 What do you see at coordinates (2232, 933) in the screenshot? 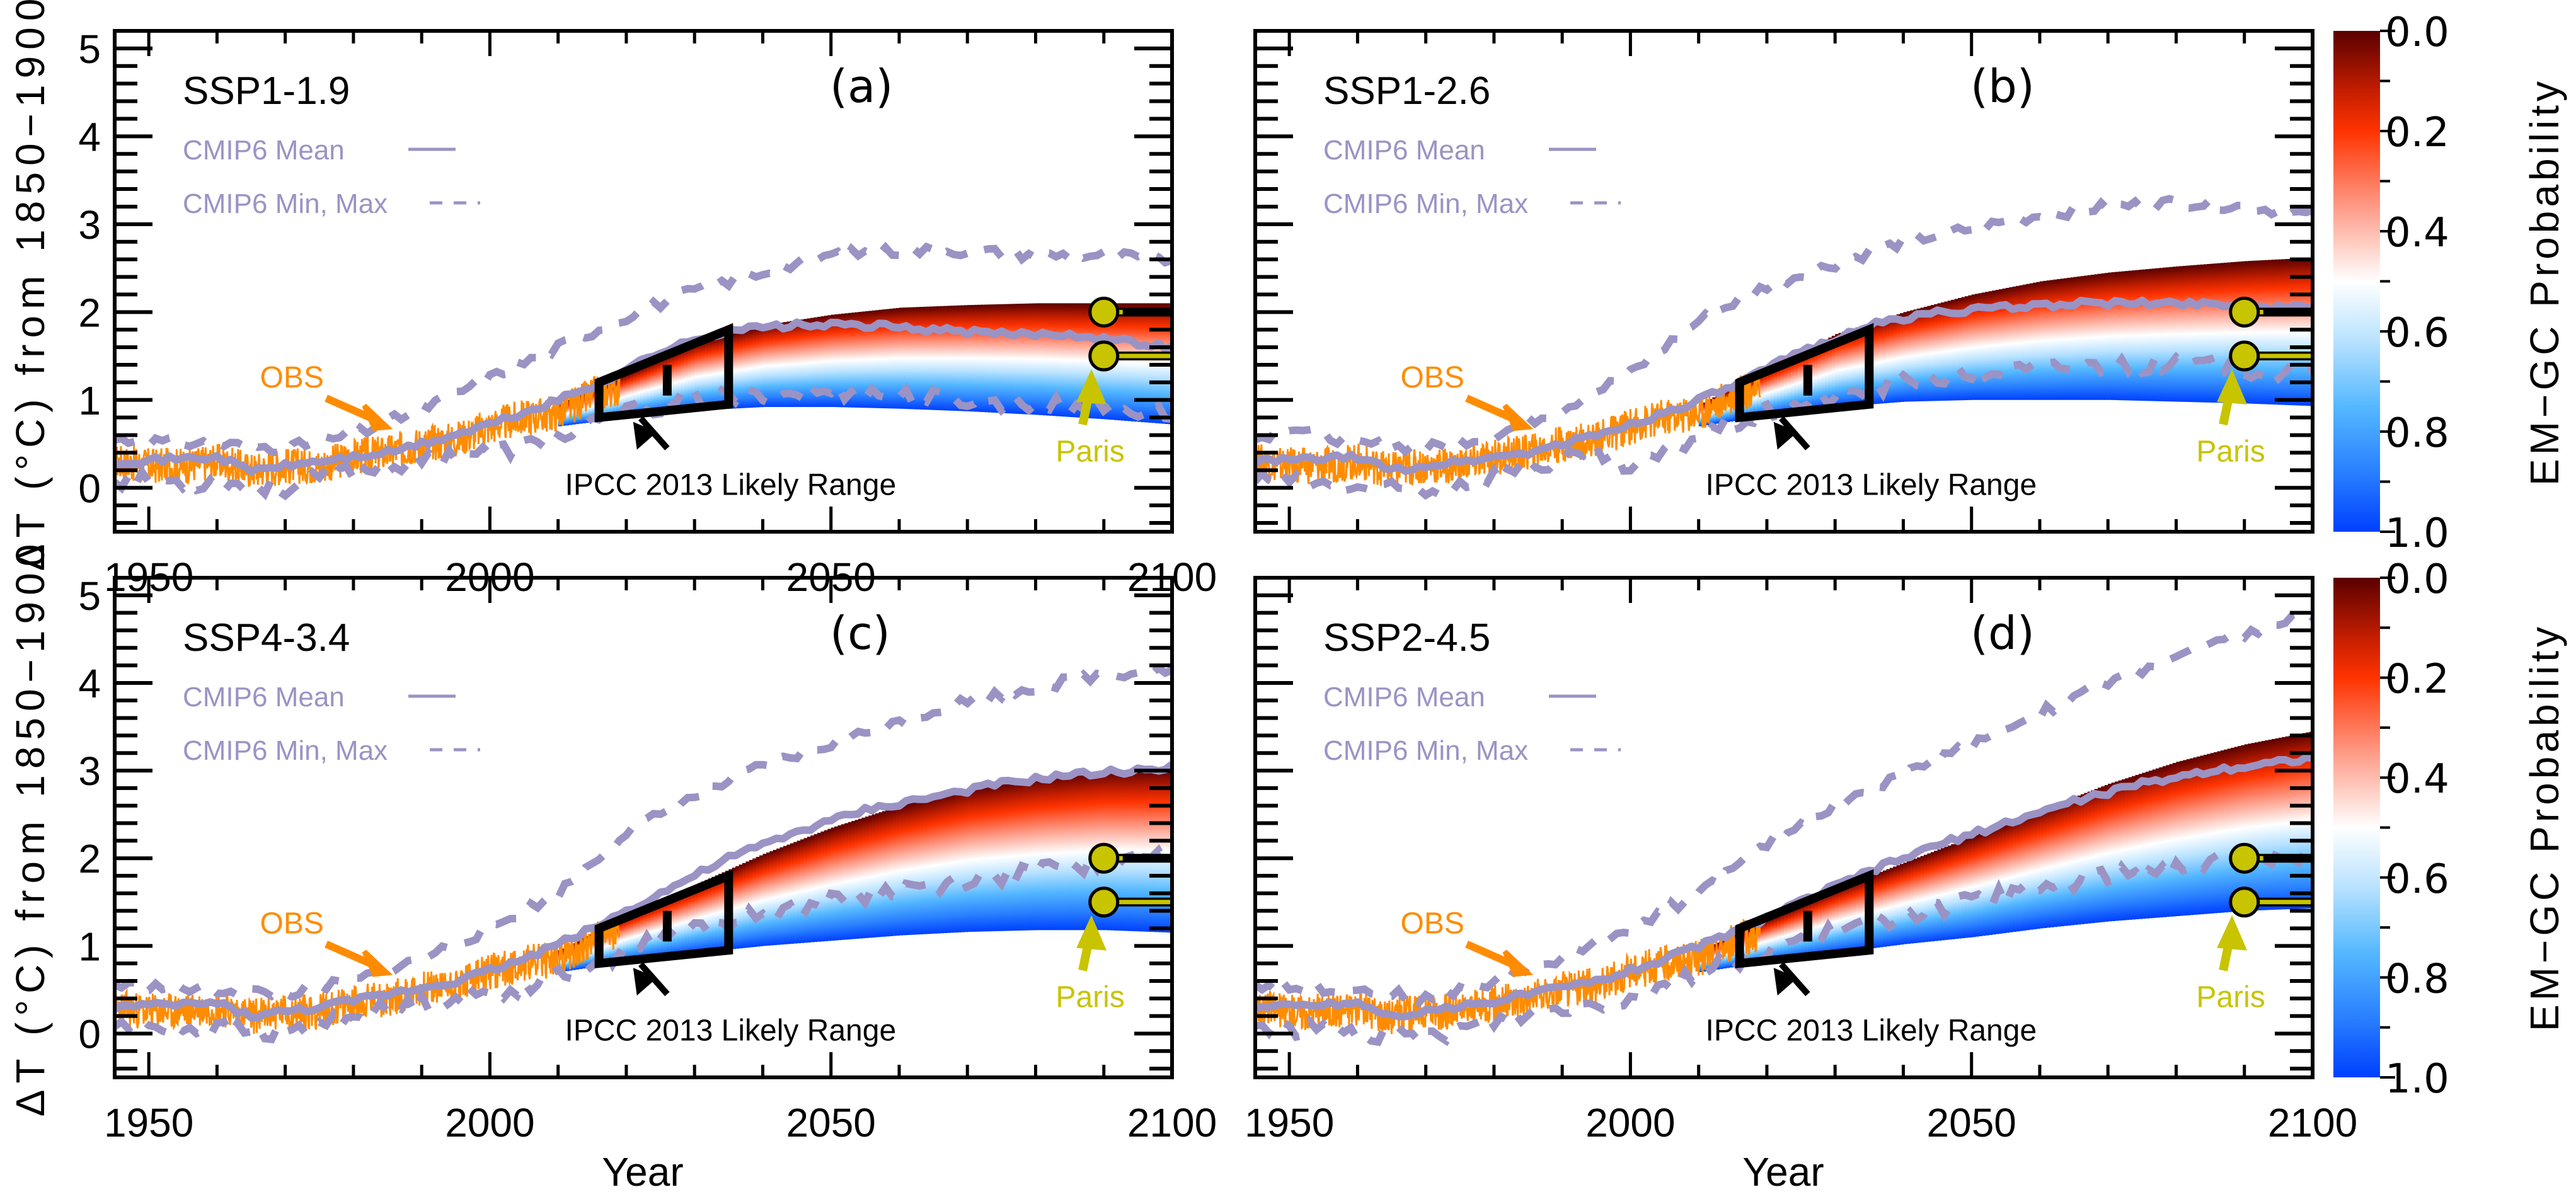
I see `paris-arrow-head` at bounding box center [2232, 933].